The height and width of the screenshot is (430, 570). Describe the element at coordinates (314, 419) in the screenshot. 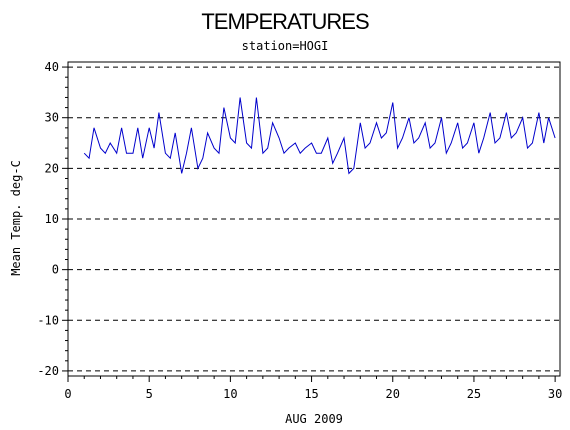

I see `x-axis-label: AUG 2009` at that location.